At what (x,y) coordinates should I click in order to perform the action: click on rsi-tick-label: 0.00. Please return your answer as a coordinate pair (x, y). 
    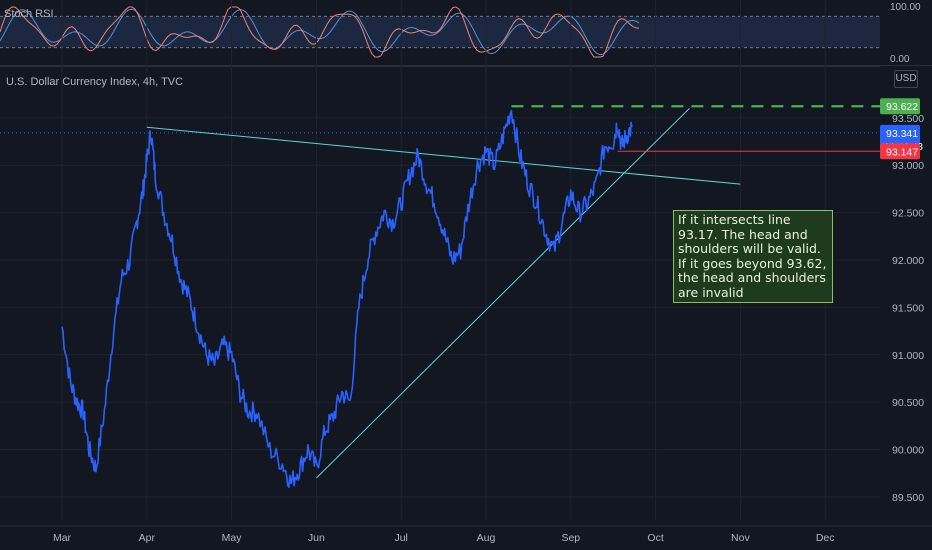
    Looking at the image, I should click on (900, 59).